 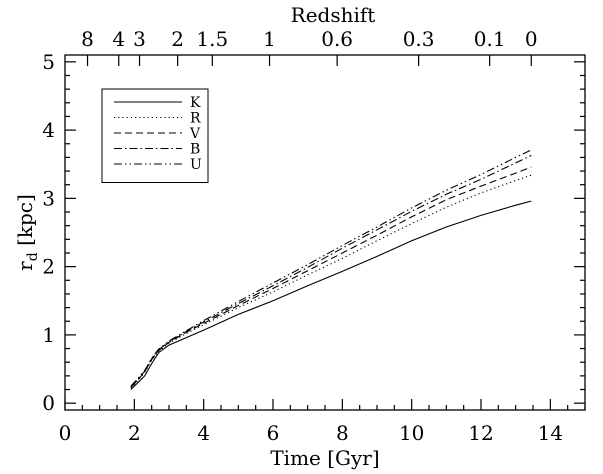 What do you see at coordinates (550, 433) in the screenshot?
I see `x-tick-label: 14` at bounding box center [550, 433].